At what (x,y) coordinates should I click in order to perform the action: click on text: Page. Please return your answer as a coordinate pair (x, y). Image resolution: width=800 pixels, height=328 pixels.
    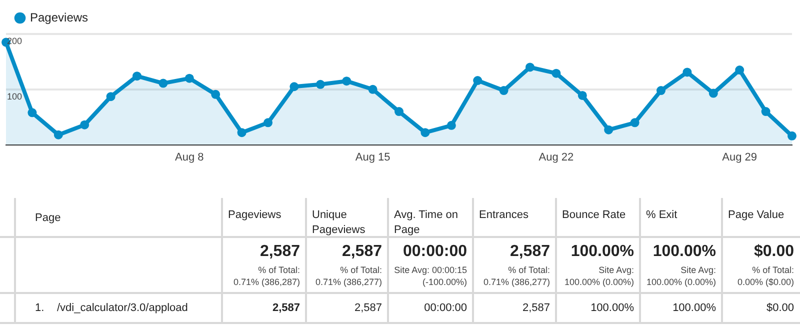
    Looking at the image, I should click on (48, 218).